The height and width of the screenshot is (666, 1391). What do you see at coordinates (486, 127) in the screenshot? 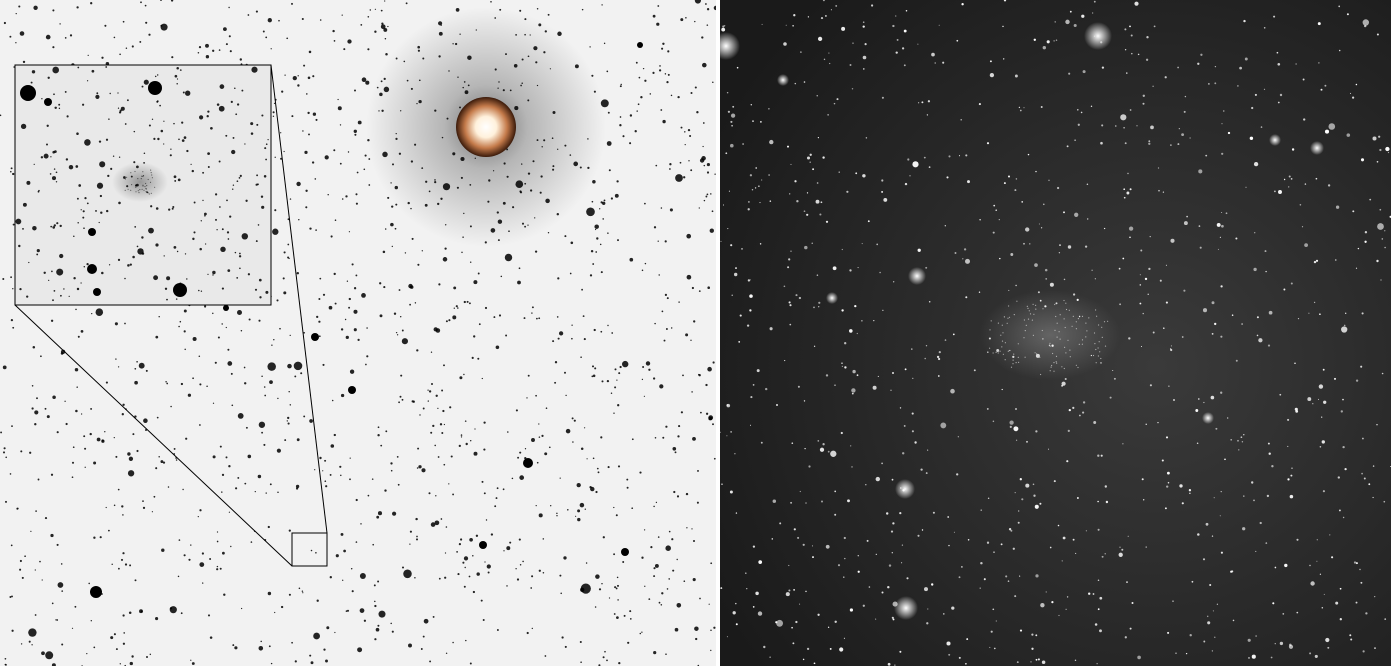
I see `bright-foreground-star` at bounding box center [486, 127].